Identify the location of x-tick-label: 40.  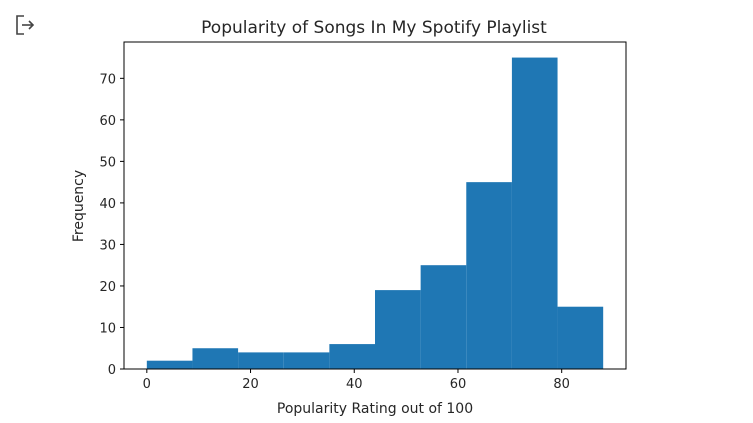
(354, 384).